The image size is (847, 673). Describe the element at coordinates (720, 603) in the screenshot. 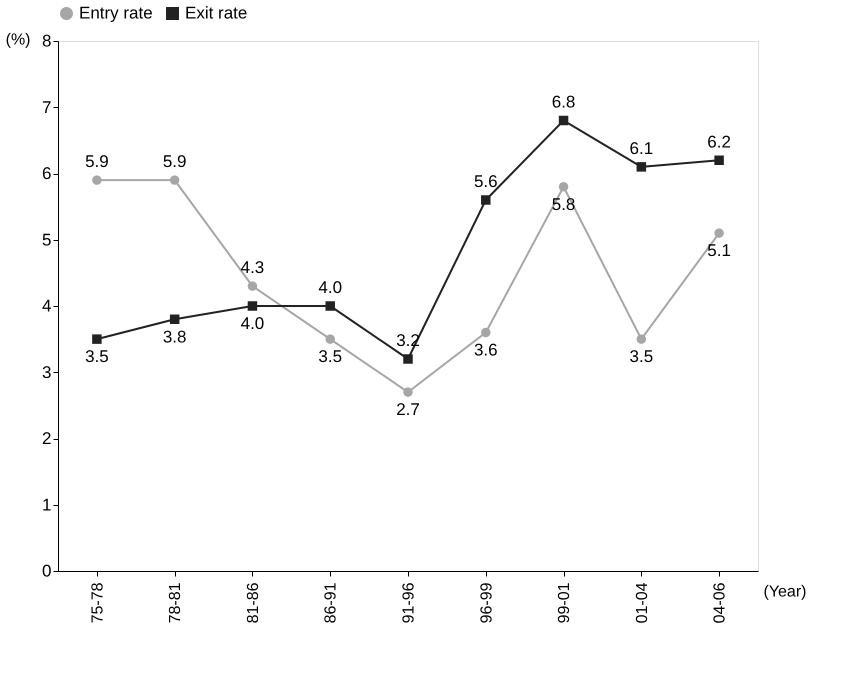

I see `x-tick-label: 04-06` at that location.